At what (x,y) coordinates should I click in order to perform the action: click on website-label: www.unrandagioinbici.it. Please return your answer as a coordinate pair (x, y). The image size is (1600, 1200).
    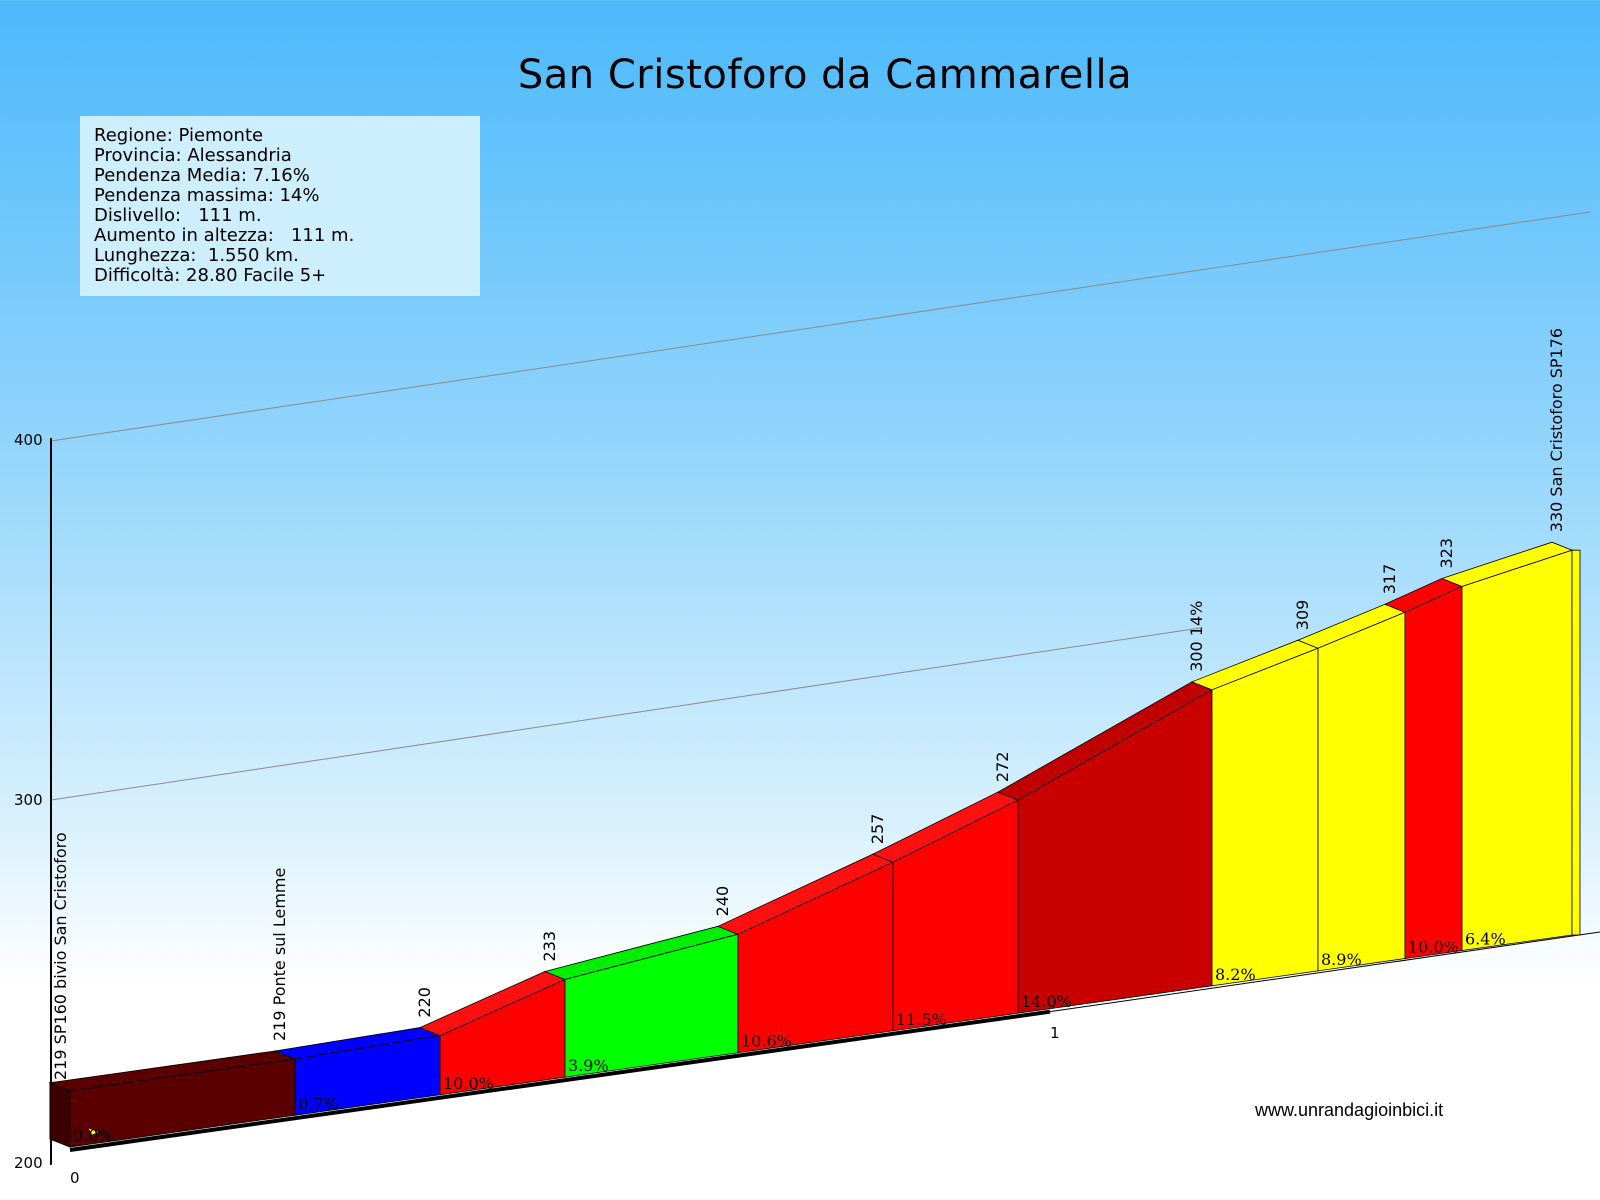
    Looking at the image, I should click on (1349, 1110).